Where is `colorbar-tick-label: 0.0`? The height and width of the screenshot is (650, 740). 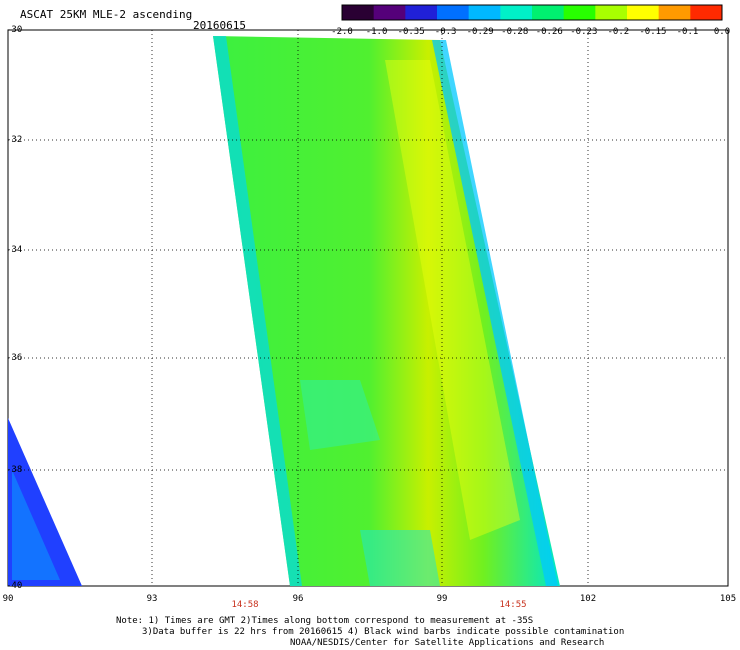
colorbar-tick-label: 0.0 is located at coordinates (722, 32).